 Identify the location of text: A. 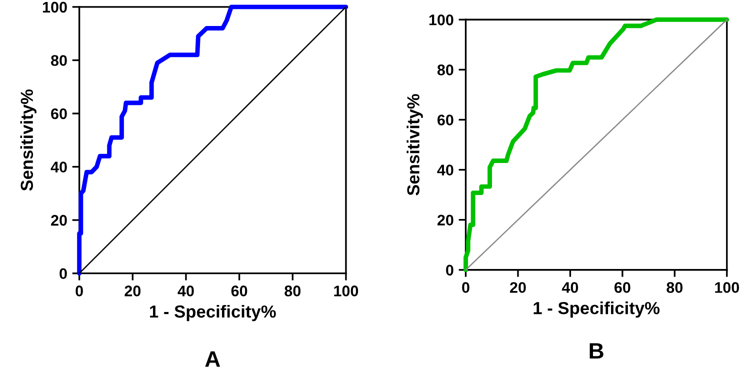
(212, 359).